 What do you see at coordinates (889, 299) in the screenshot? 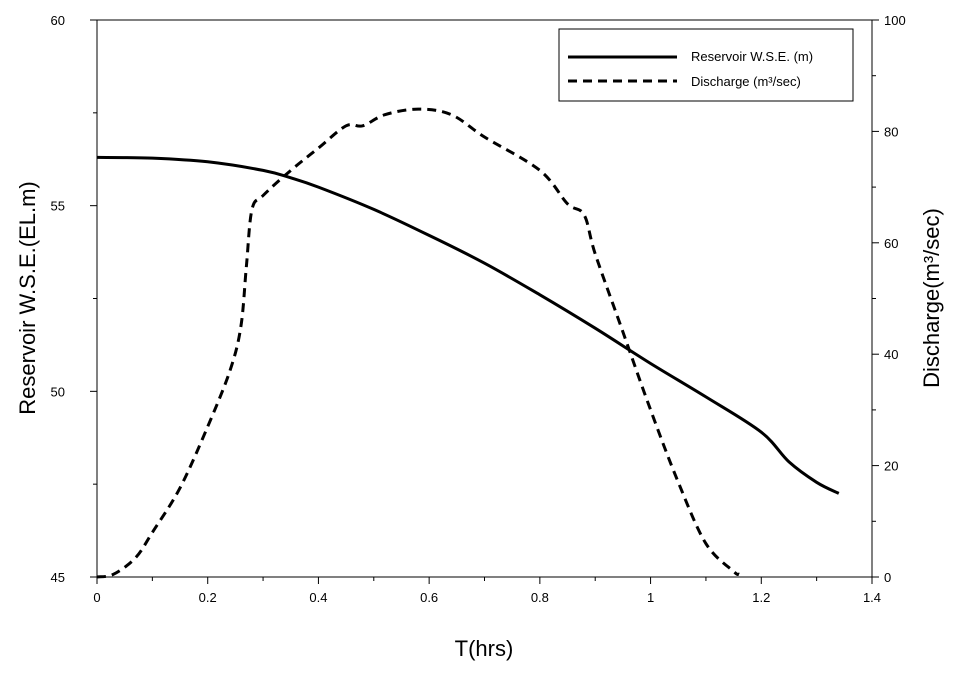
I see `y-right-axis-ticks: 0 20 40 60 80 100` at bounding box center [889, 299].